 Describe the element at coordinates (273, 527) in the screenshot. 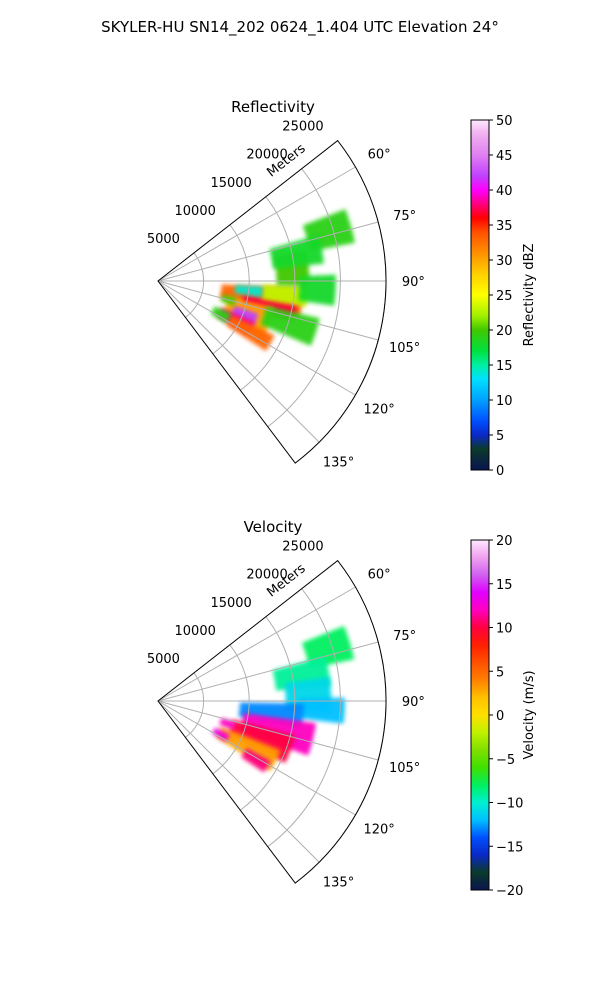

I see `panel-title: Velocity` at that location.